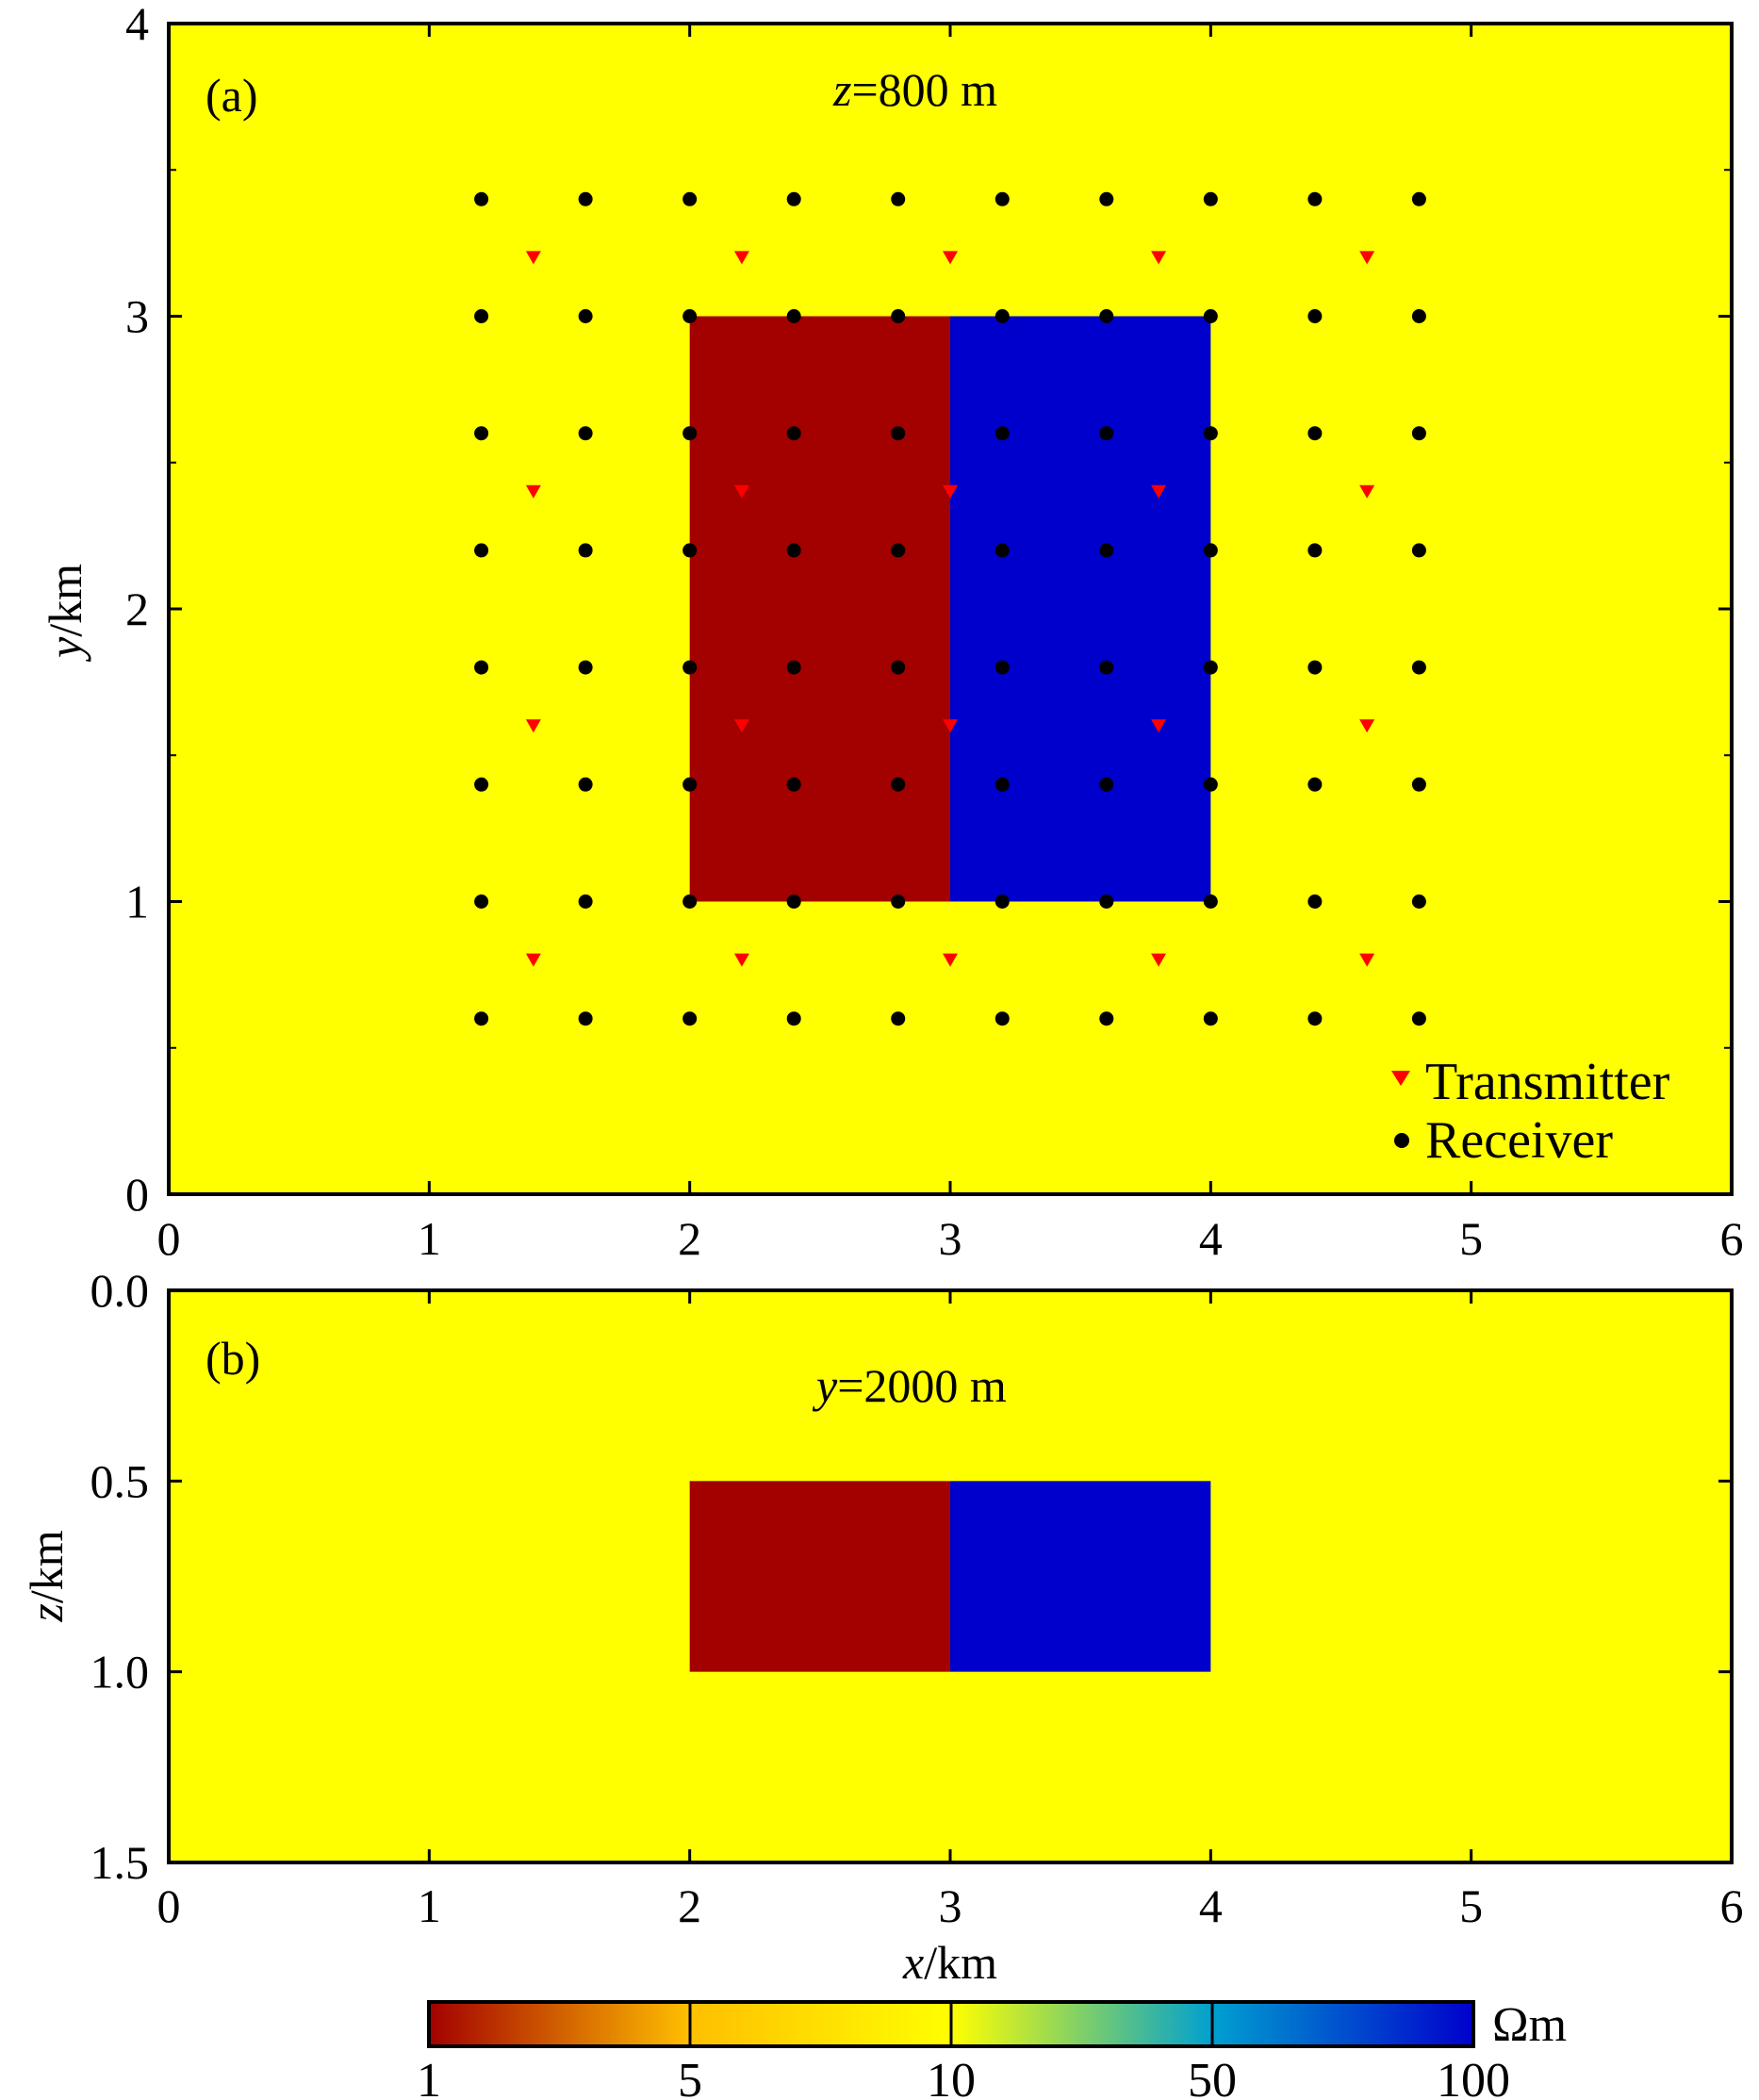  Describe the element at coordinates (910, 1385) in the screenshot. I see `panel-b-subtitle: y=2000 m` at that location.